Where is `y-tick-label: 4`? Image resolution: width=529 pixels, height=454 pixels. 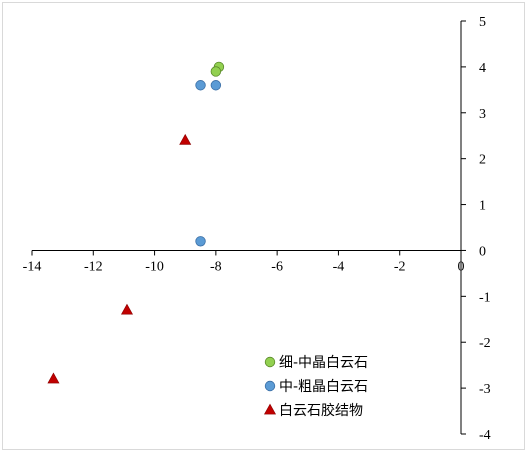 y-tick-label: 4 is located at coordinates (482, 68).